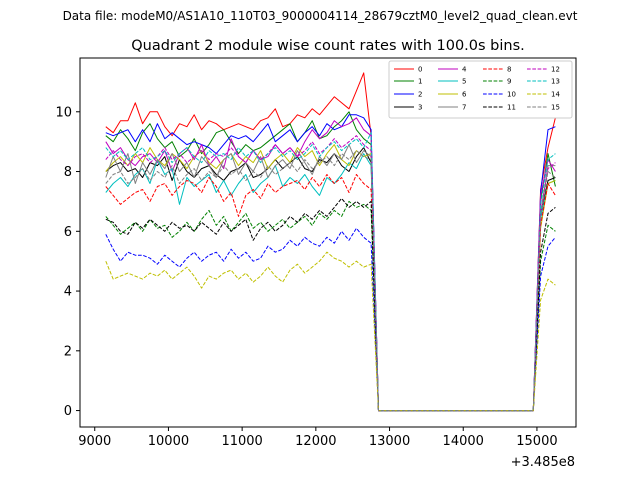 Image resolution: width=640 pixels, height=480 pixels. Describe the element at coordinates (464, 82) in the screenshot. I see `legend-label-5: 5` at that location.